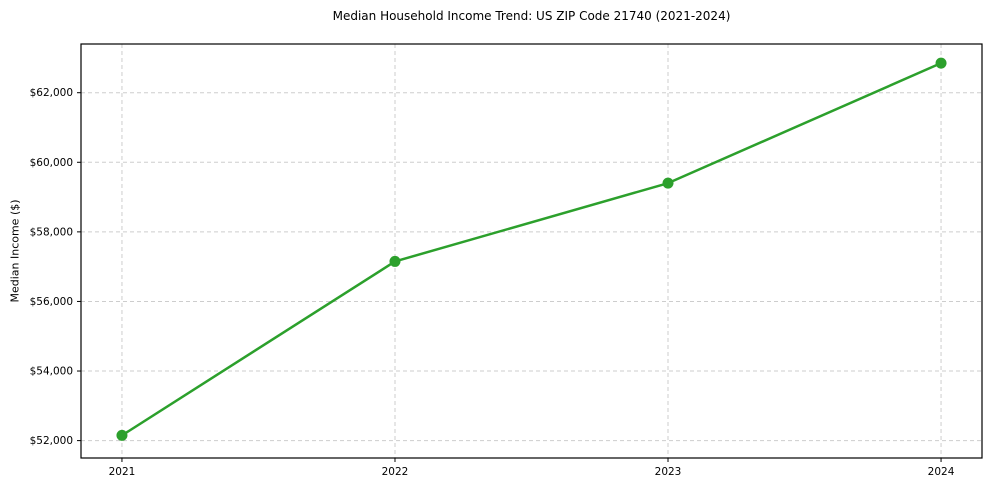  I want to click on y-tick-label: $52,000, so click(51, 441).